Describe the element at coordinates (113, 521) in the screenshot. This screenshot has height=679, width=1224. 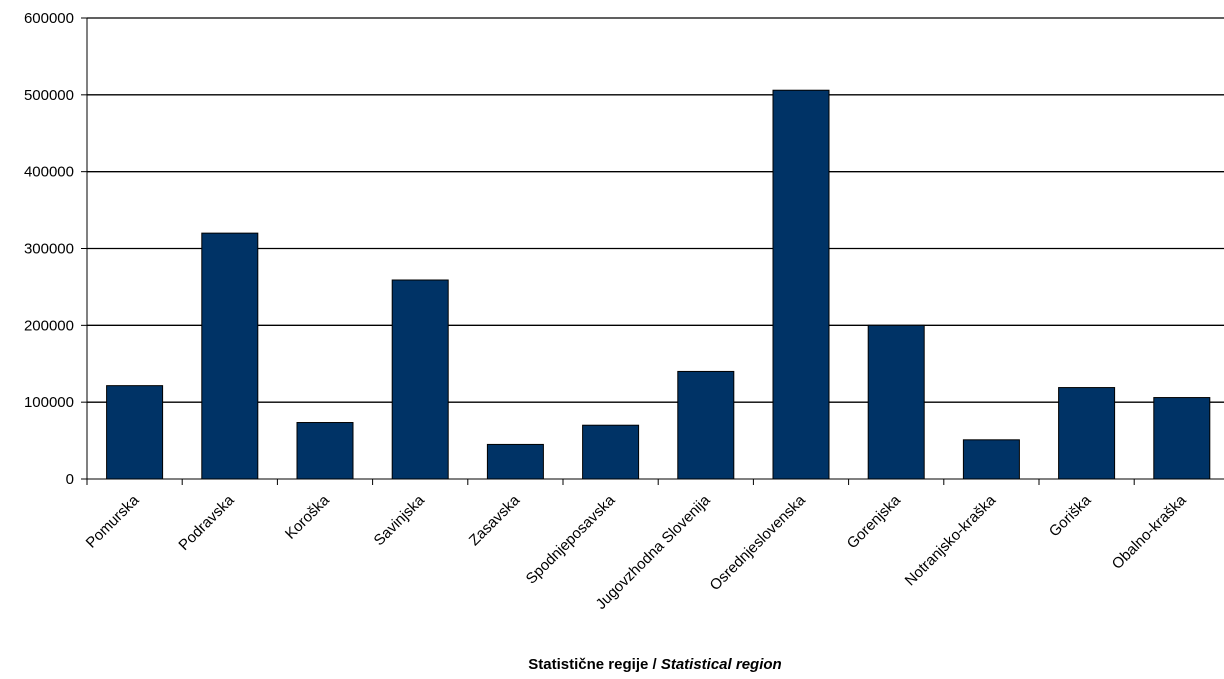
I see `x-tick-label: Pomurska` at that location.